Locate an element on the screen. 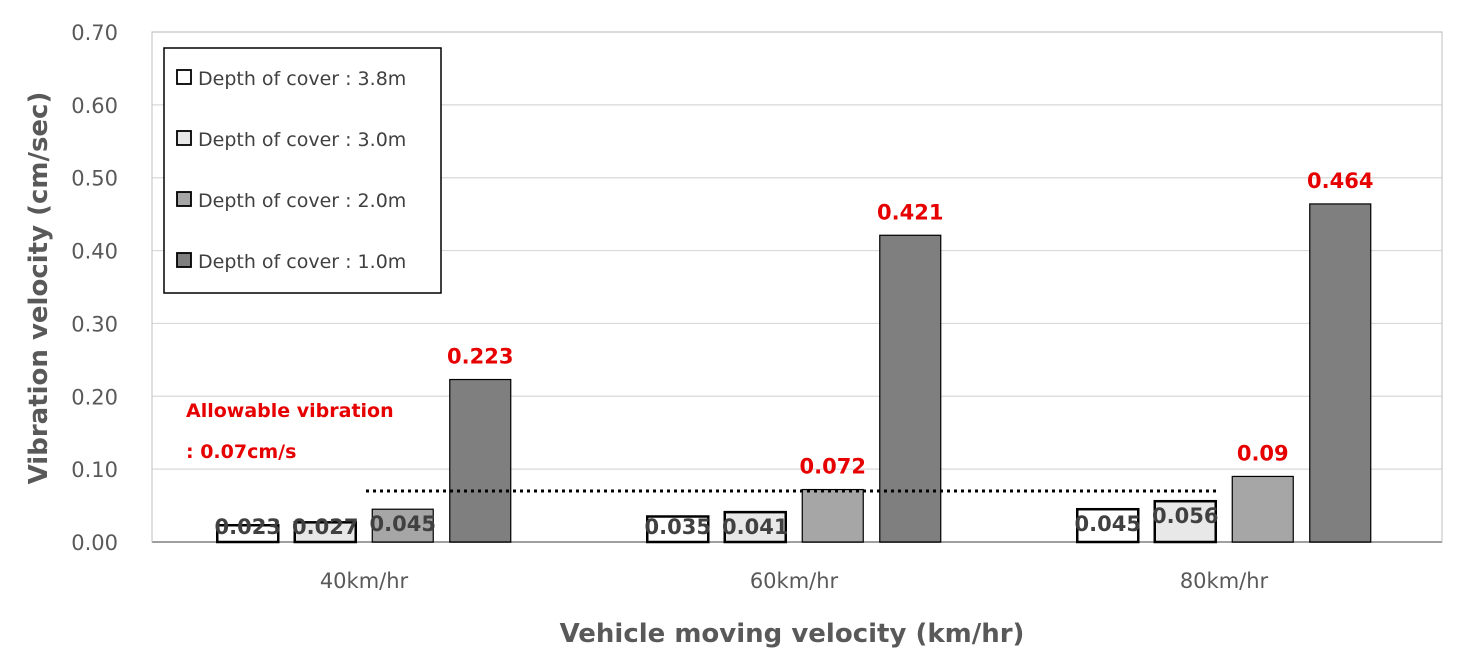  y-tick-label: 0.30 is located at coordinates (94, 324).